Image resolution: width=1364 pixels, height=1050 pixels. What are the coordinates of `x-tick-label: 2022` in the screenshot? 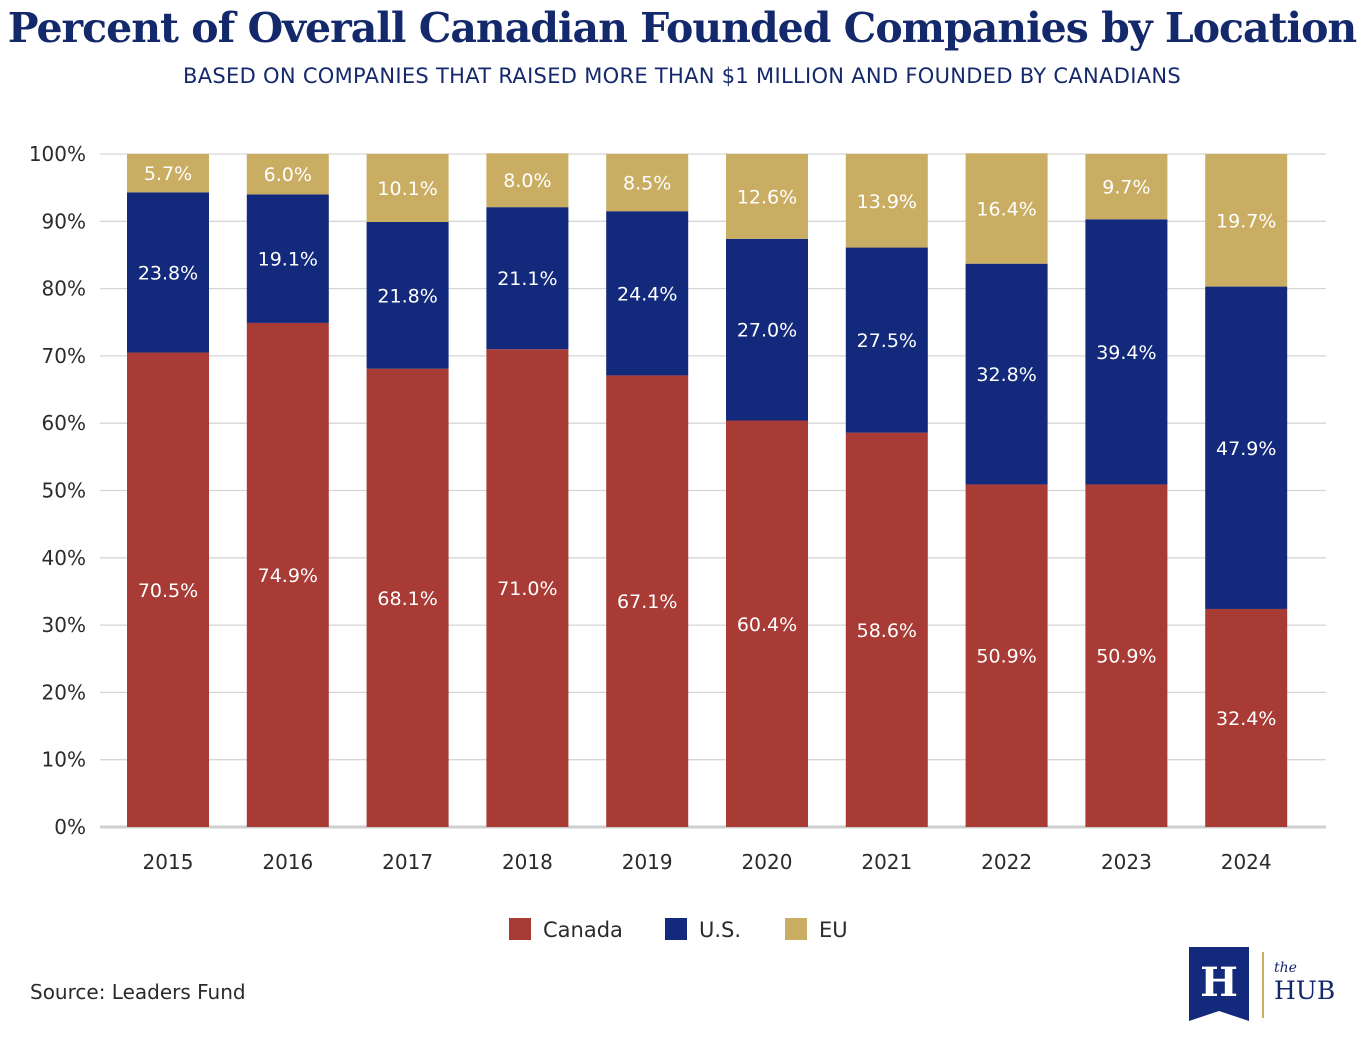 It's located at (1006, 862).